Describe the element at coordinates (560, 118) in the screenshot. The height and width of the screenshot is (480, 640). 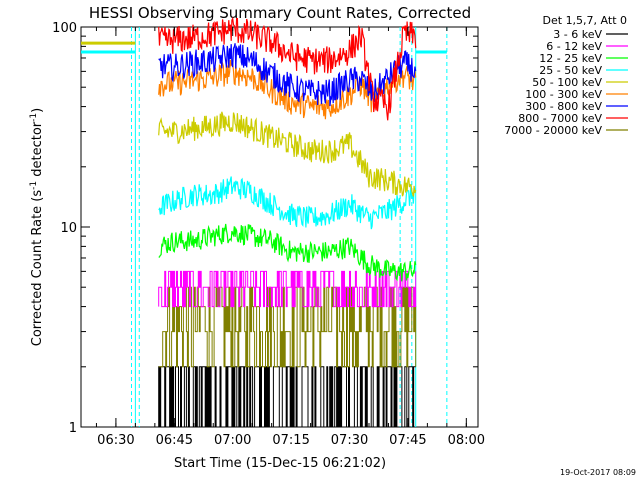
I see `legend-label-7: 800 - 7000 keV` at that location.